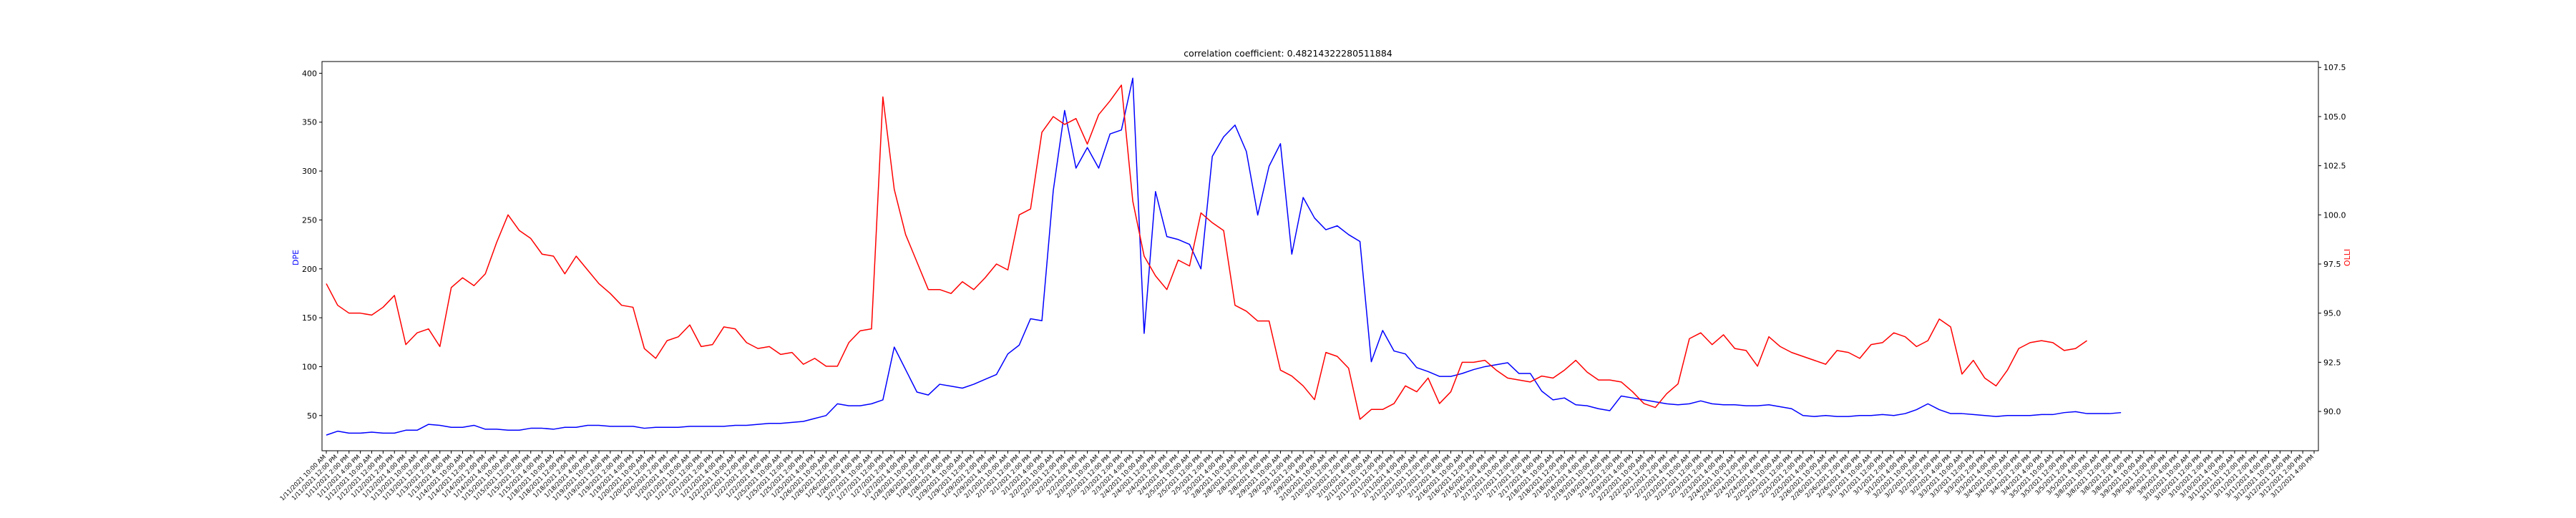 The width and height of the screenshot is (2576, 518). Describe the element at coordinates (2334, 67) in the screenshot. I see `y-tick-label-right: 107.5` at that location.